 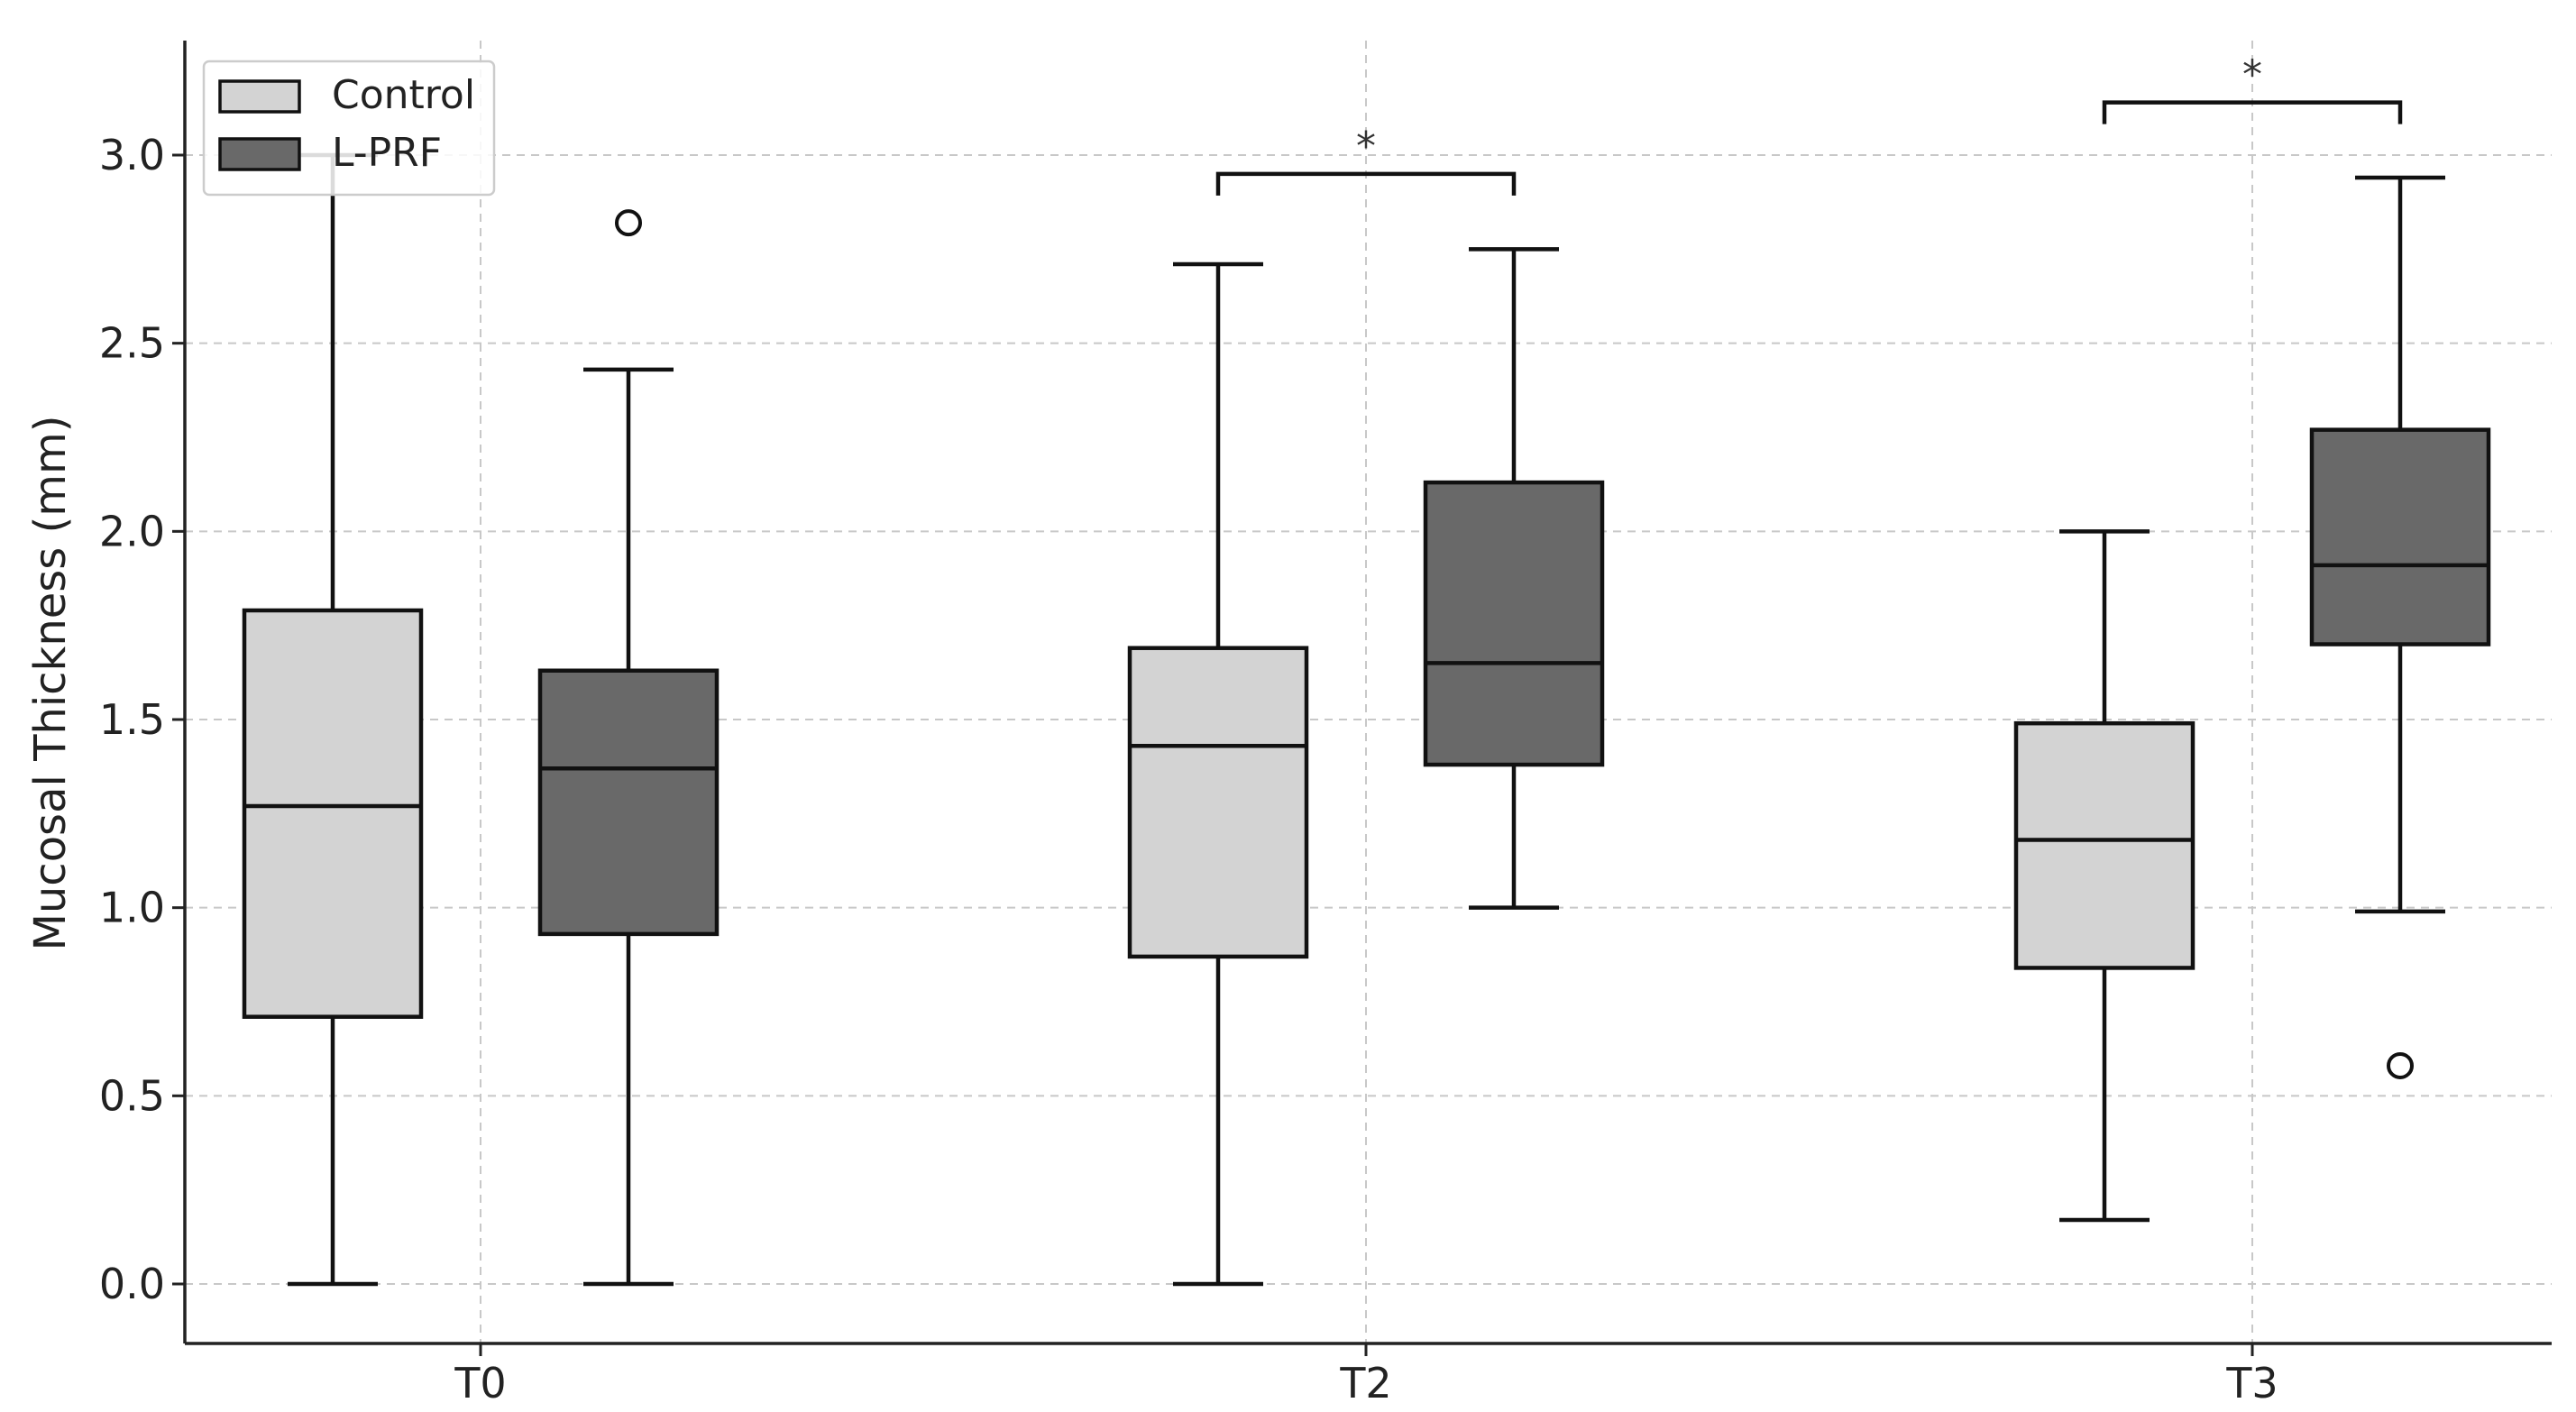 What do you see at coordinates (403, 95) in the screenshot?
I see `legend-label: Control` at bounding box center [403, 95].